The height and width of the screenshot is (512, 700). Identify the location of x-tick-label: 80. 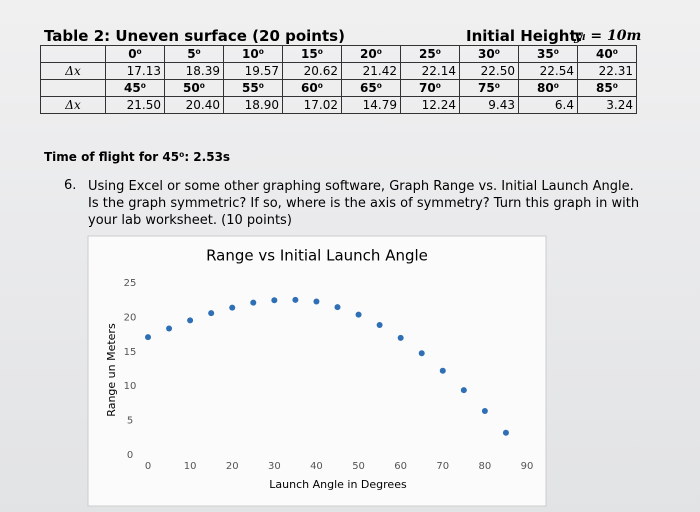
(485, 466).